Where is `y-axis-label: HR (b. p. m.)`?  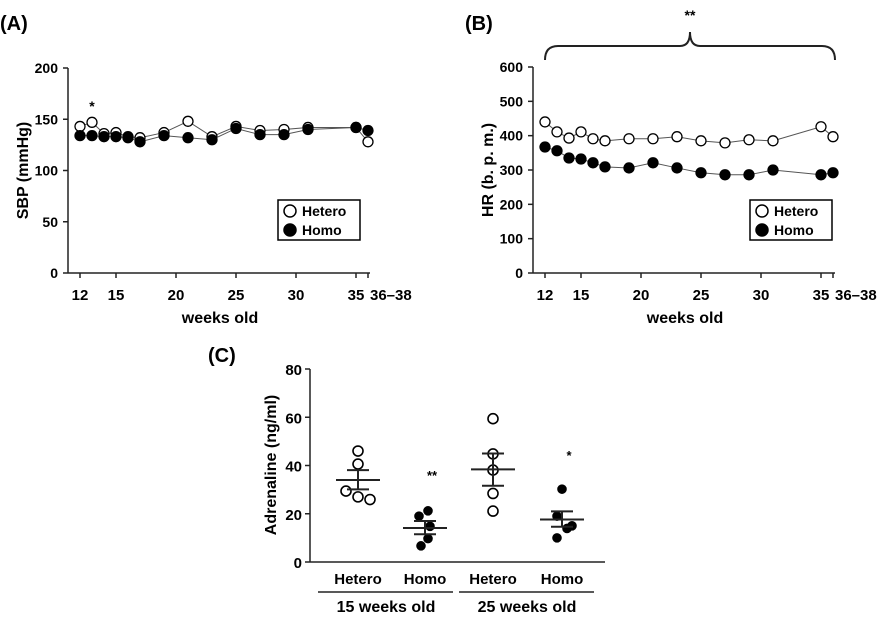 y-axis-label: HR (b. p. m.) is located at coordinates (488, 170).